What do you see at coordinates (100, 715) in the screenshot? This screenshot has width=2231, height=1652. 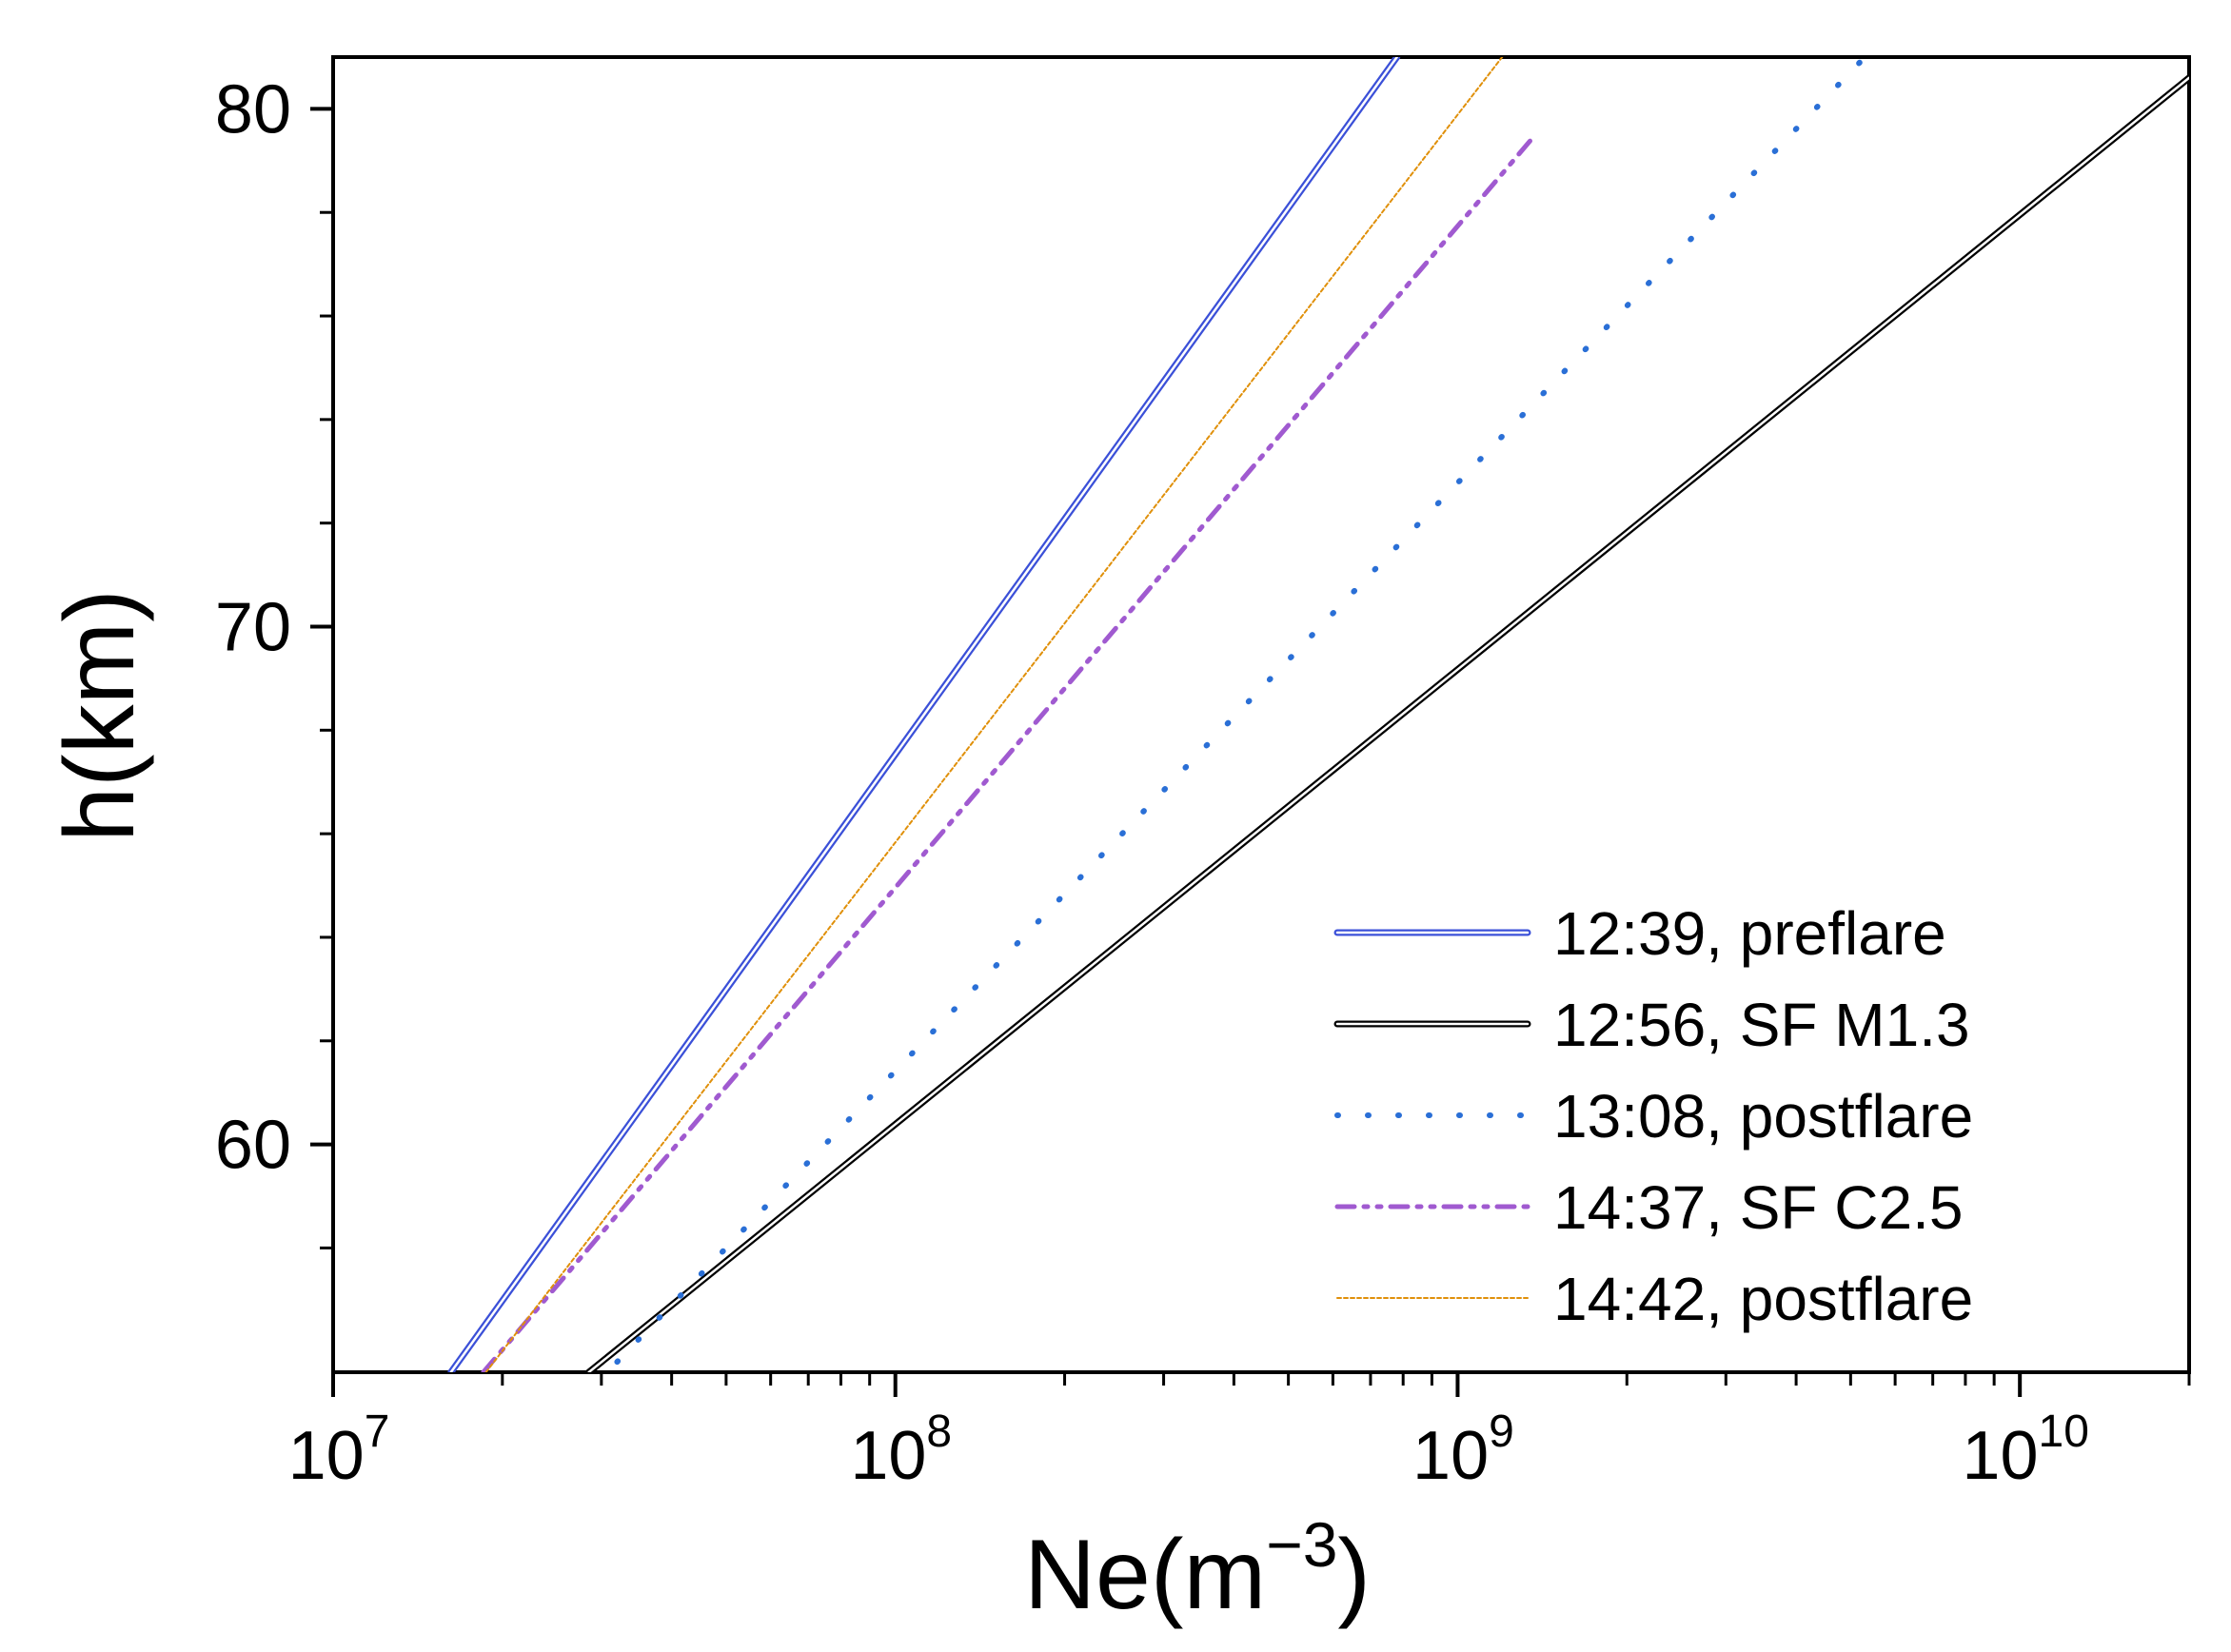 I see `y-axis-title: h(km)` at bounding box center [100, 715].